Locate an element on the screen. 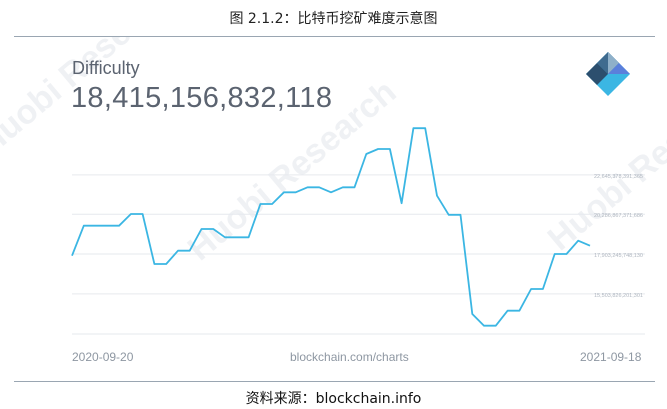  top-rule is located at coordinates (334, 36).